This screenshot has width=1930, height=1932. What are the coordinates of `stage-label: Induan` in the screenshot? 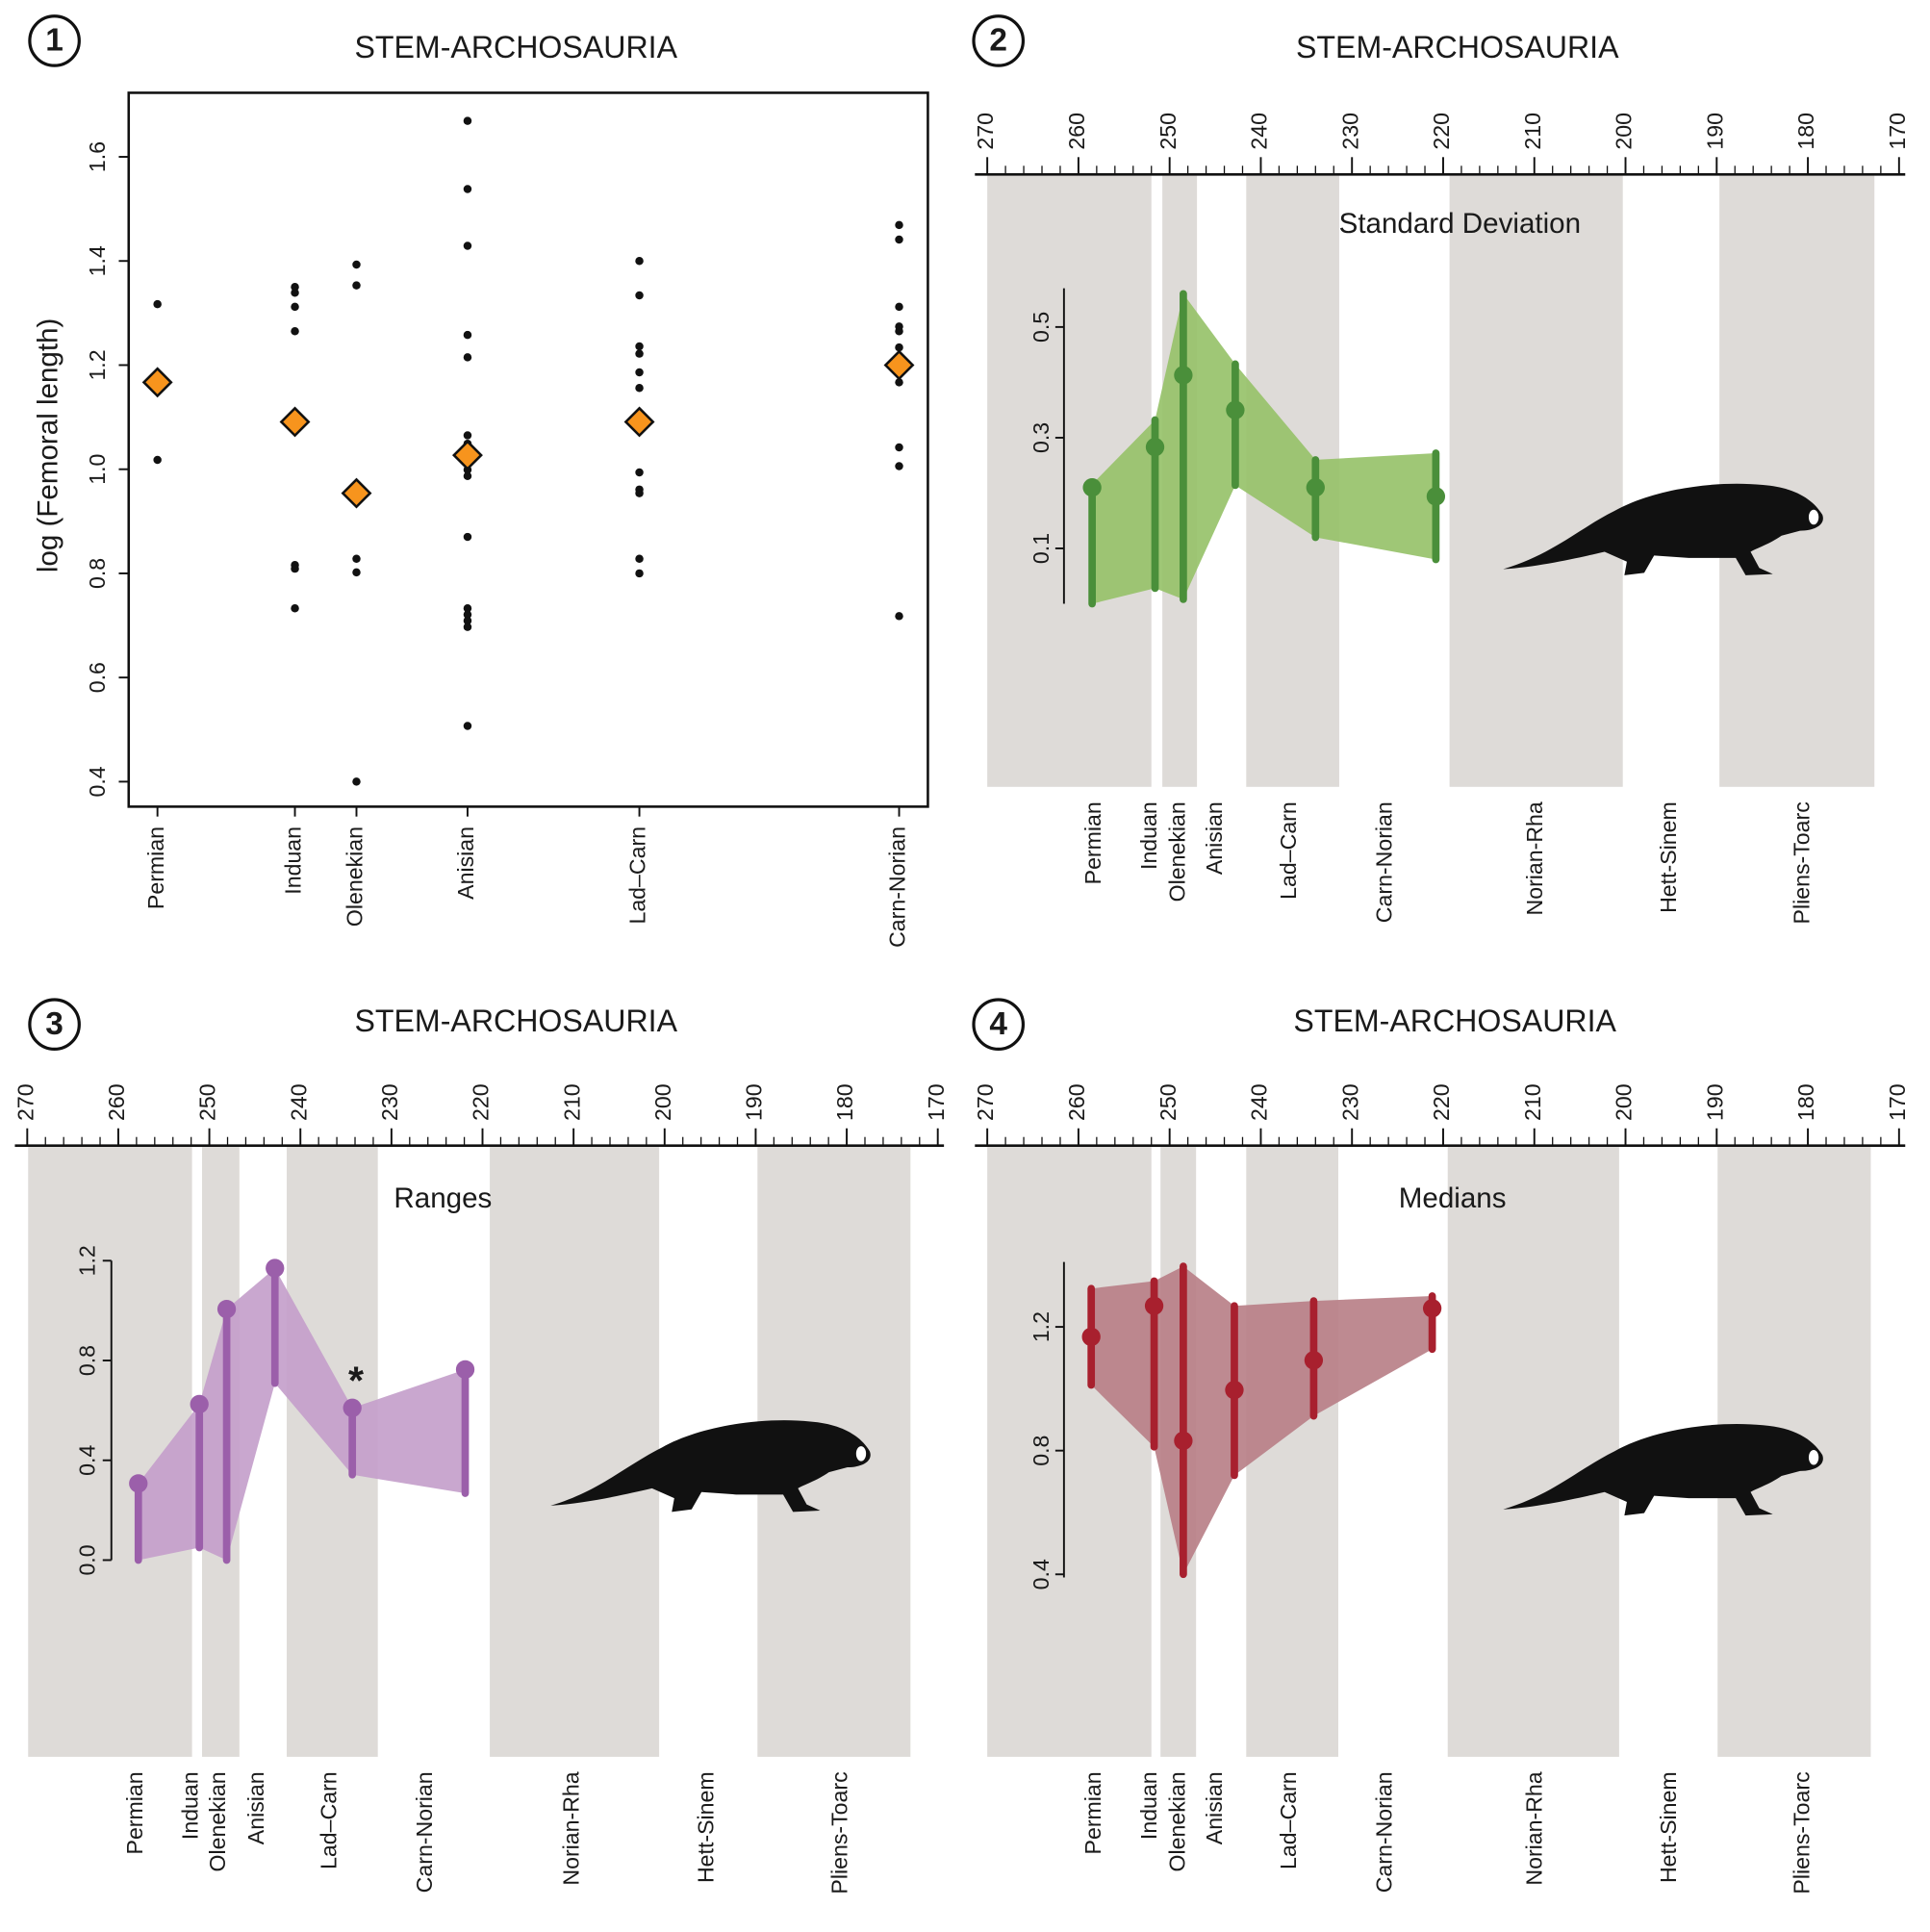 It's located at (1148, 1805).